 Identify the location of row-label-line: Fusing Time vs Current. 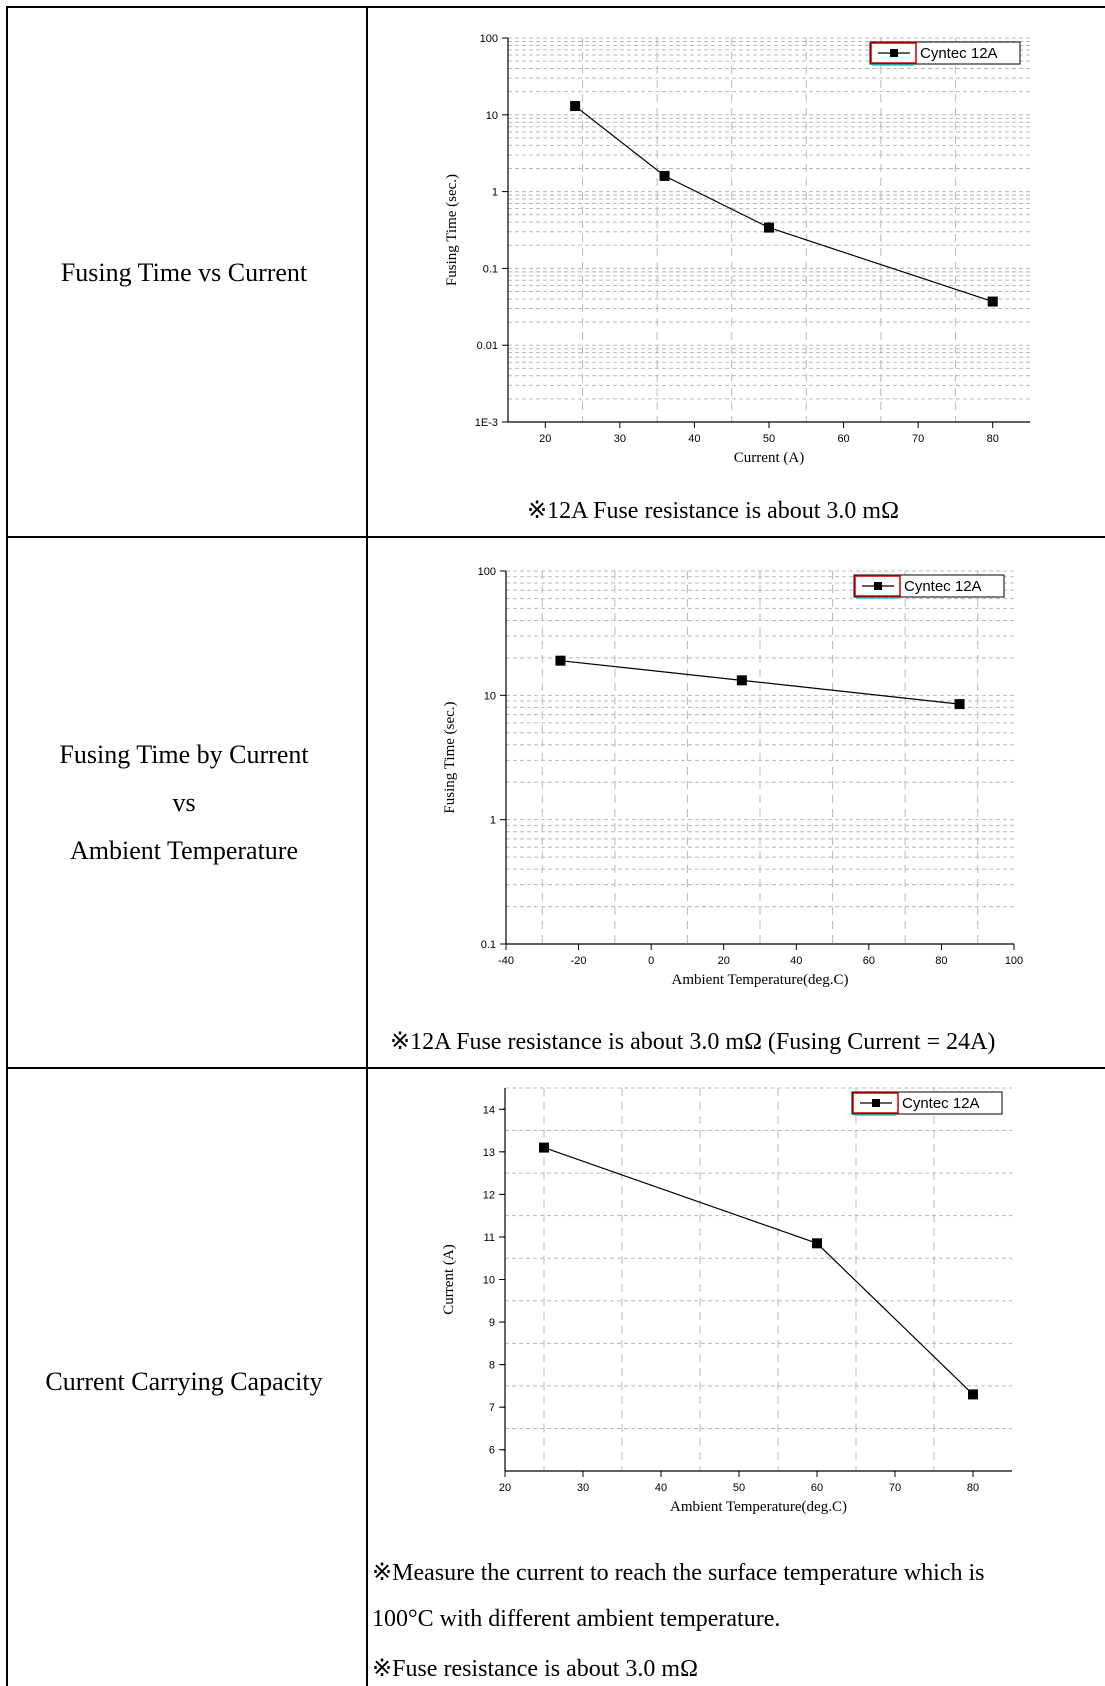
(184, 272).